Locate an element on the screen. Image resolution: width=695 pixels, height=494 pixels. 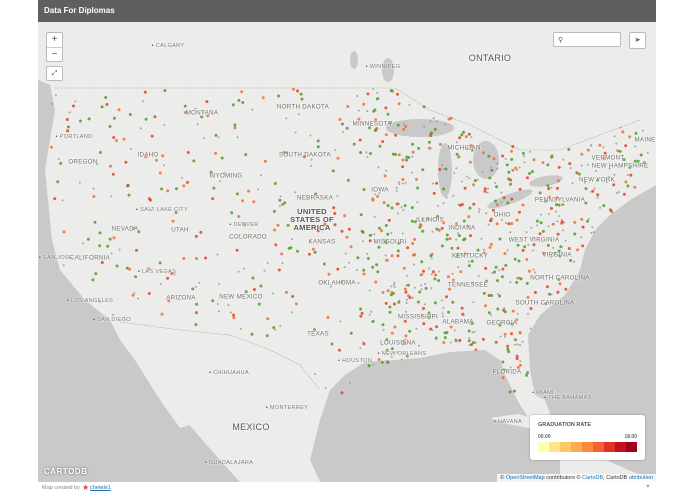
cartodb-link: CartoDB is located at coordinates (593, 478).